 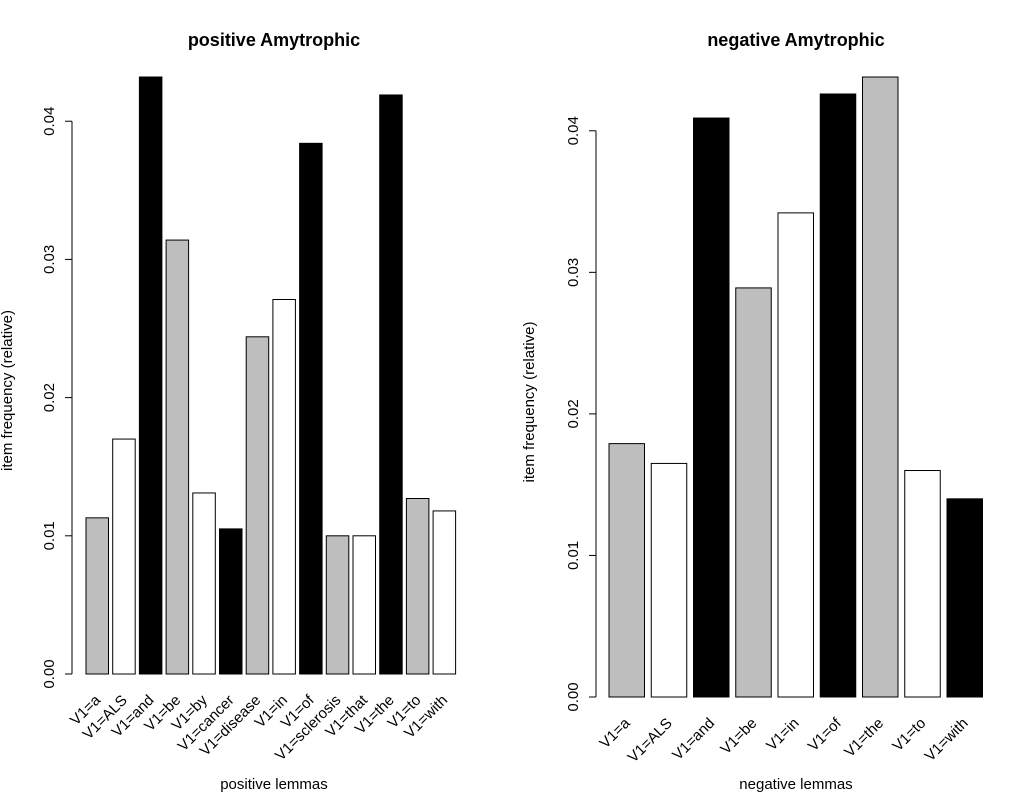 I want to click on chart-title: positive Amytrophic, so click(x=274, y=40).